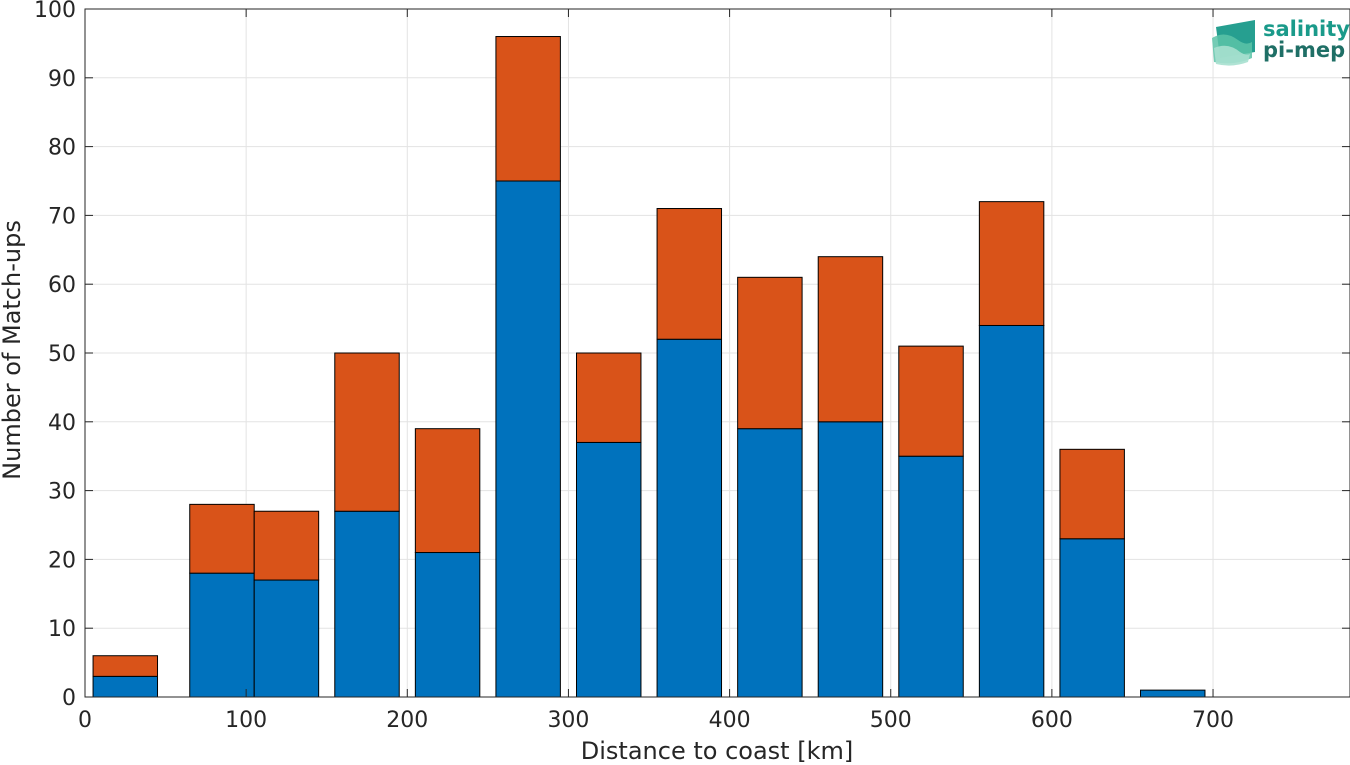 The height and width of the screenshot is (765, 1350). I want to click on salinity-pi-mep-logo: salinity pi-mep, so click(1281, 41).